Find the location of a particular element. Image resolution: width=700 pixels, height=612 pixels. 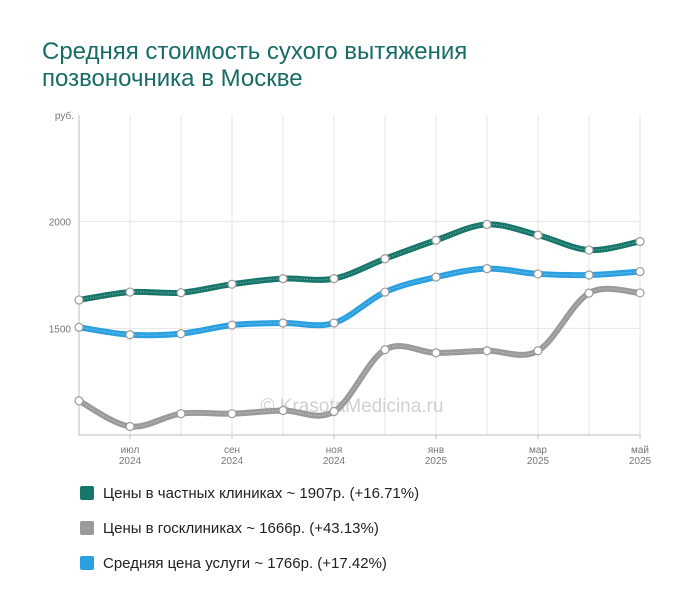

legend-summary: ~ 1766р. (+17.42%) is located at coordinates (320, 563).